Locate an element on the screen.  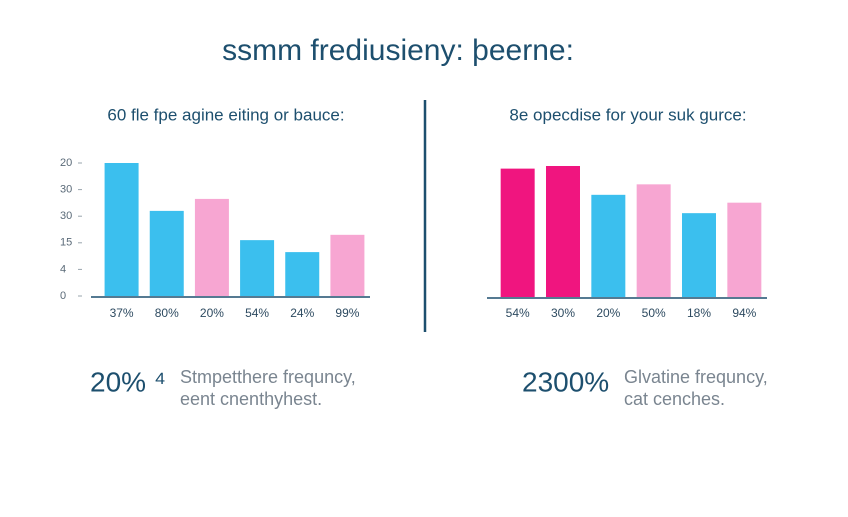
chart-subtitle: 60 fle fpe agine eiting or bauce: is located at coordinates (225, 114).